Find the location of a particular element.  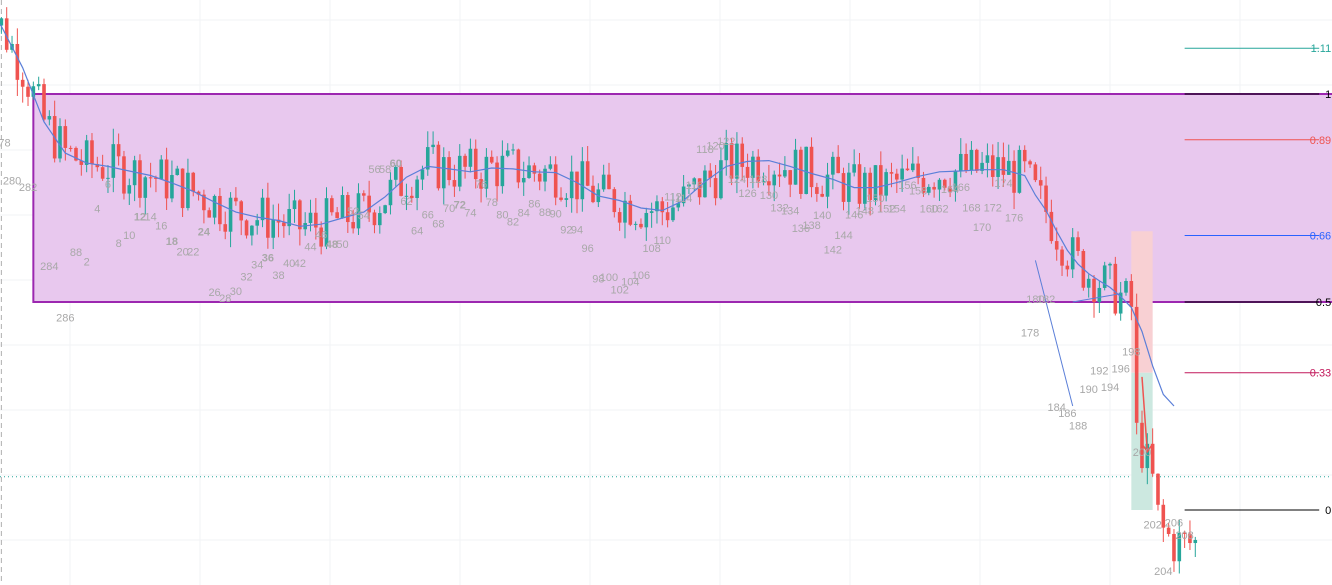

bar-number-label: 202 is located at coordinates (1152, 526).